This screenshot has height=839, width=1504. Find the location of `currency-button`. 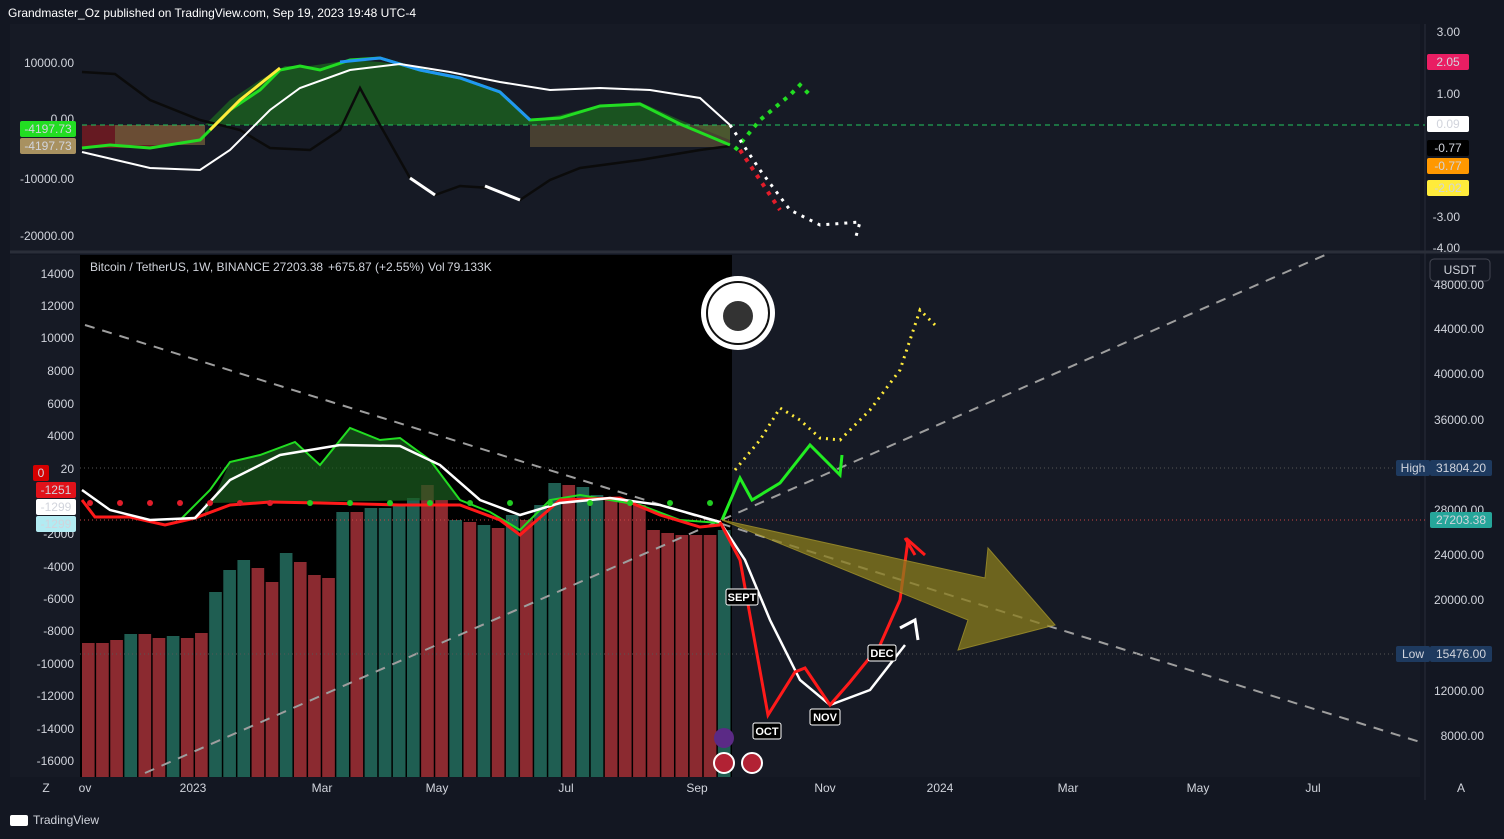

currency-button is located at coordinates (1460, 270).